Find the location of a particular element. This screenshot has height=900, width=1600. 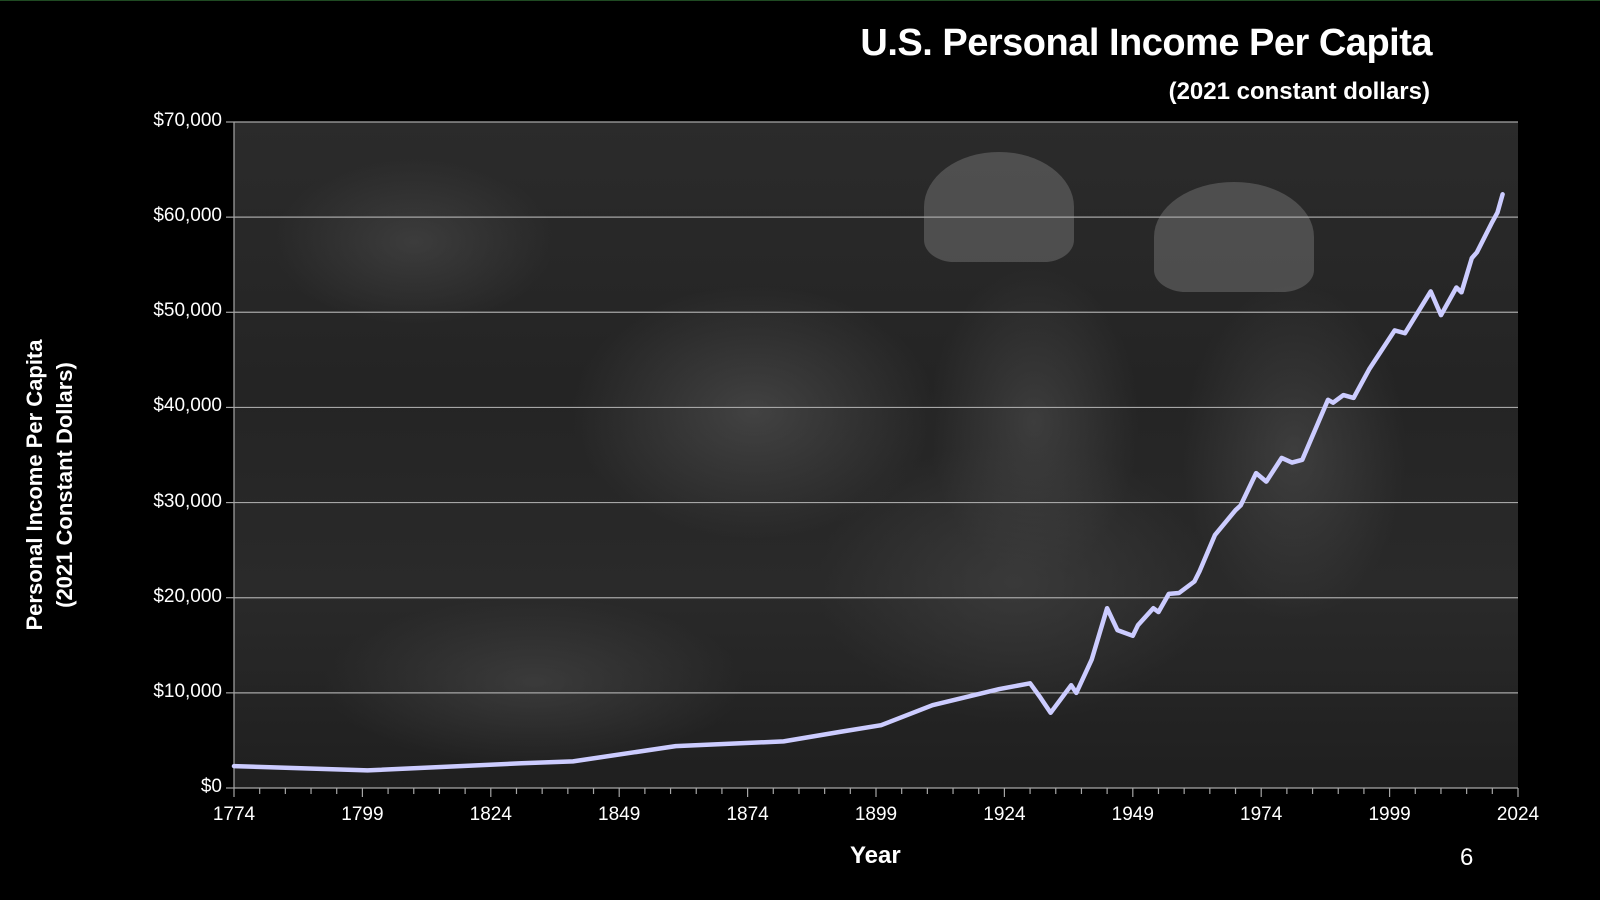

chart-title: U.S. Personal Income Per Capita is located at coordinates (1146, 43).